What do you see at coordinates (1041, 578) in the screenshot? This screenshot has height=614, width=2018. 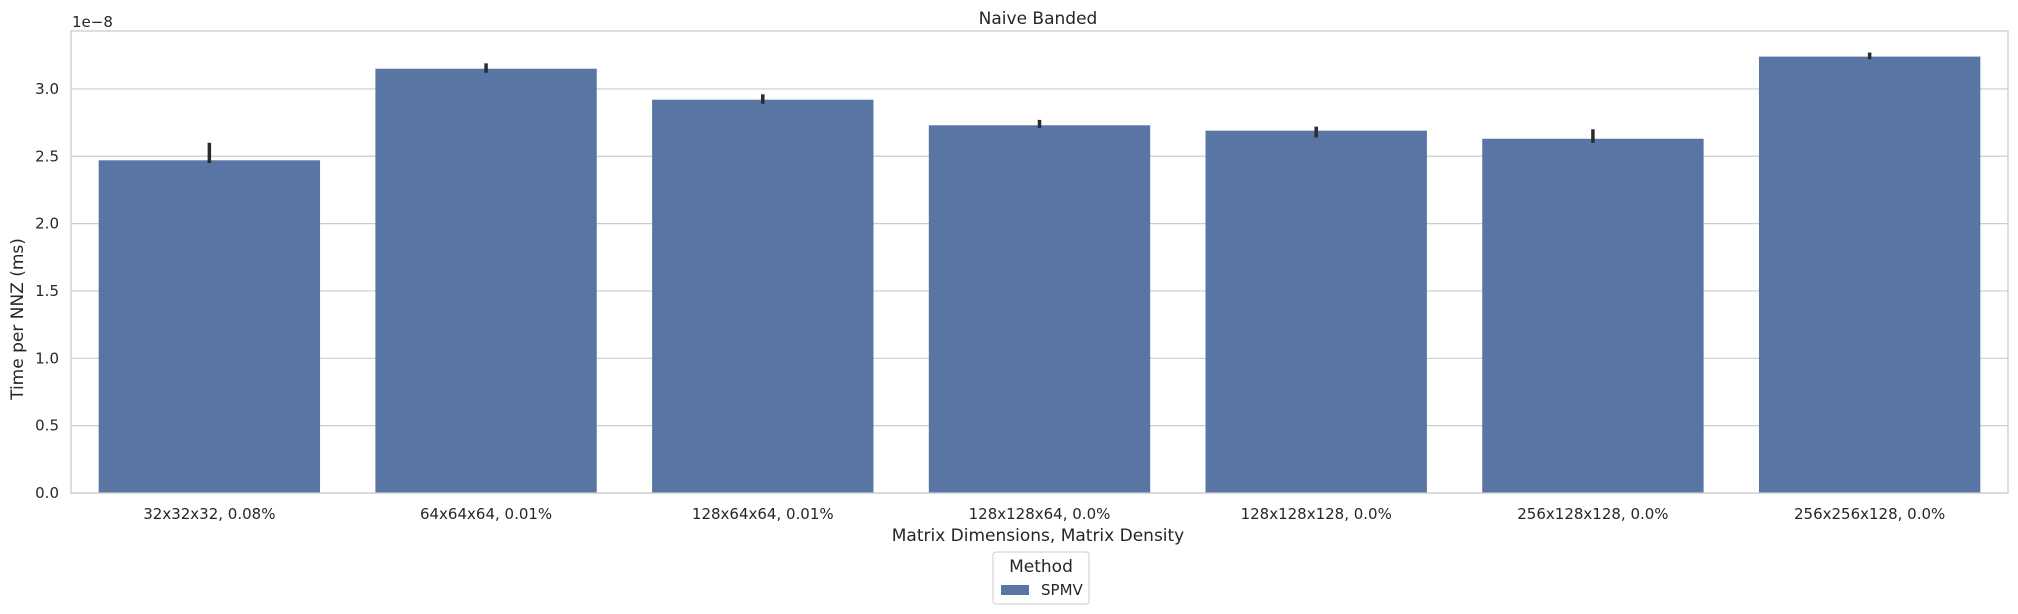 I see `legend: Method SPMV` at bounding box center [1041, 578].